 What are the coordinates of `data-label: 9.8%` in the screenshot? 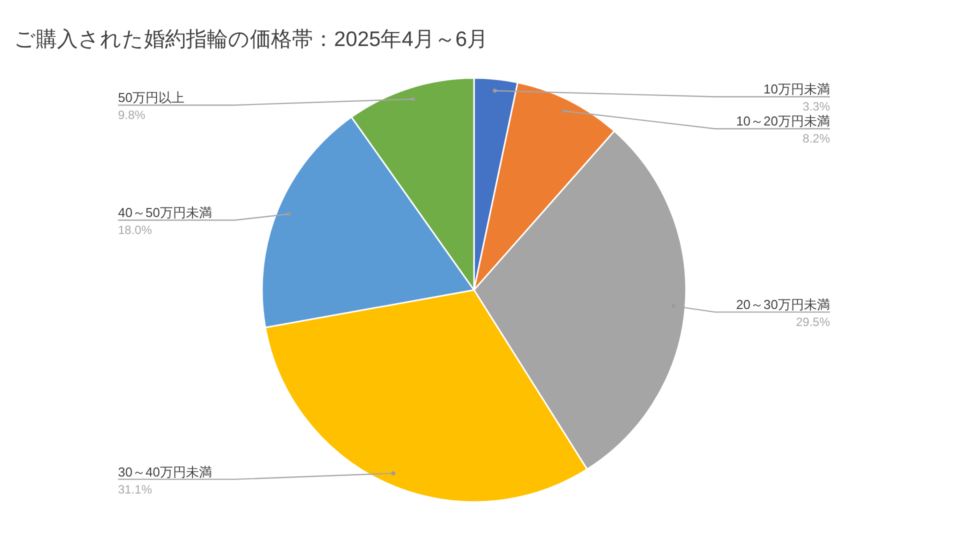 It's located at (132, 115).